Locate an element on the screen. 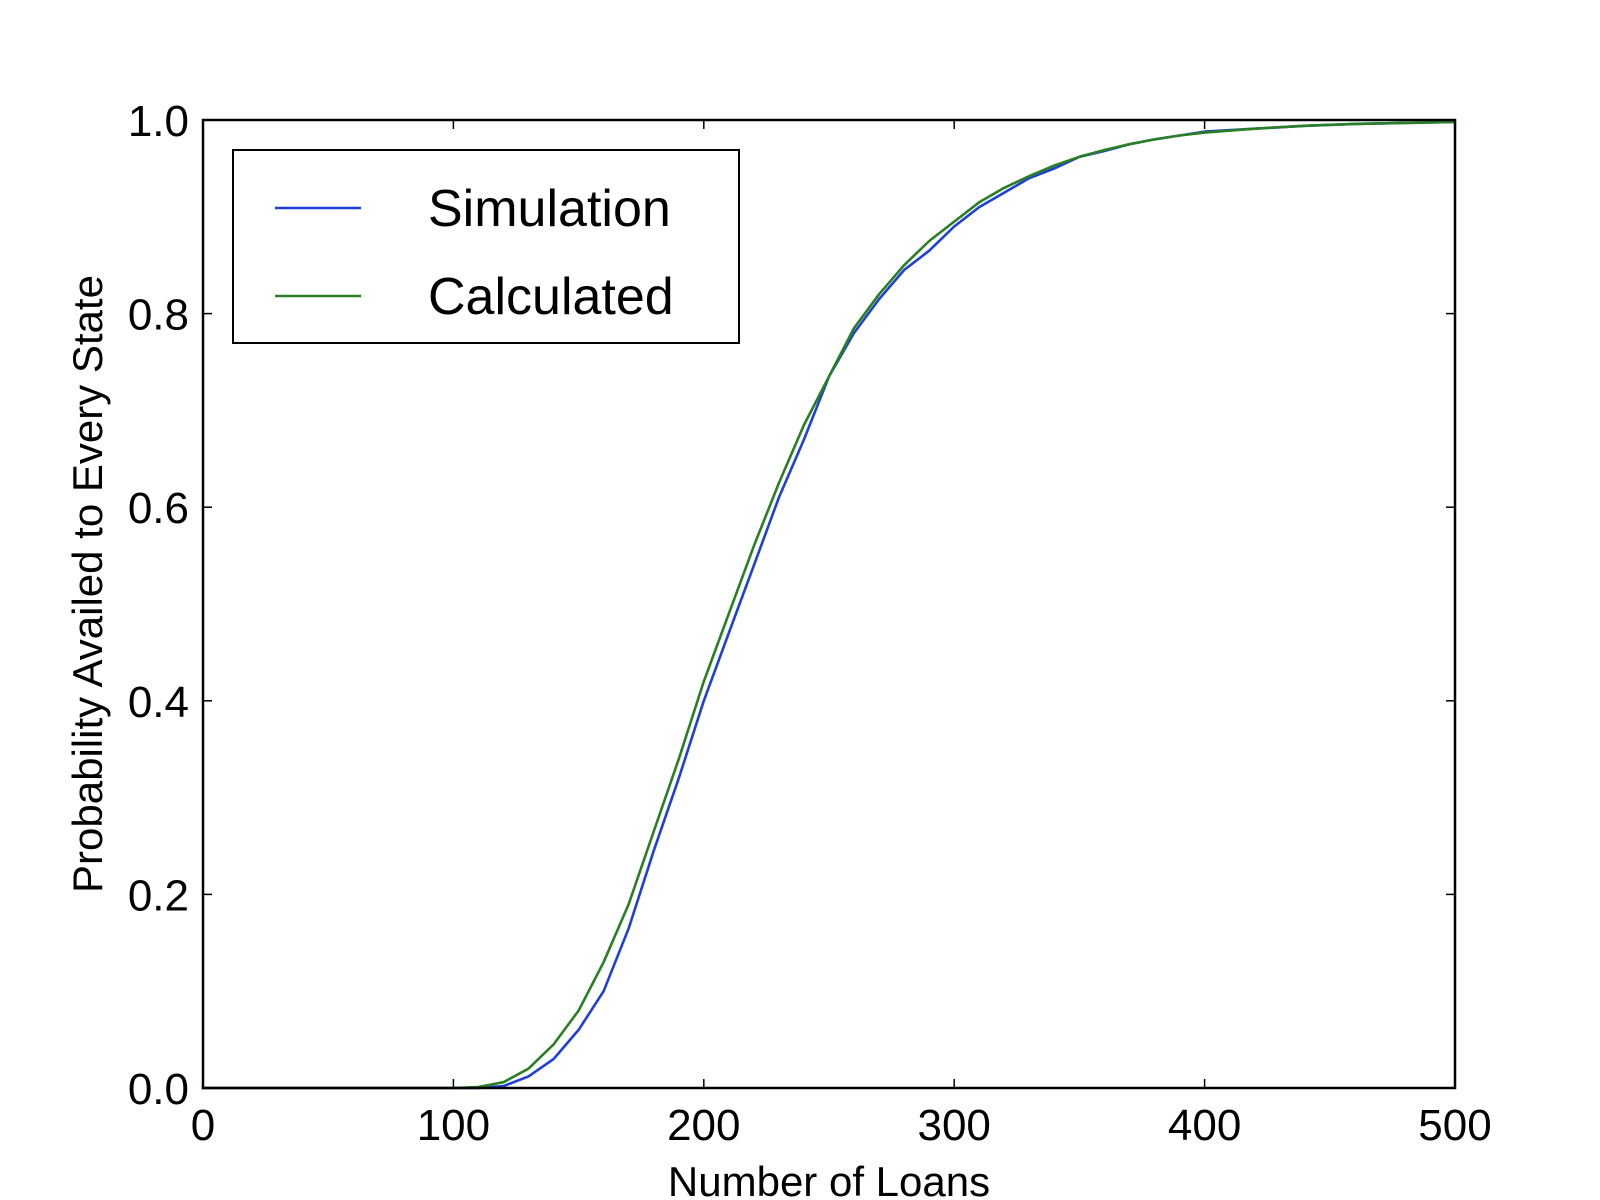  legend: Simulation Calculated is located at coordinates (486, 246).